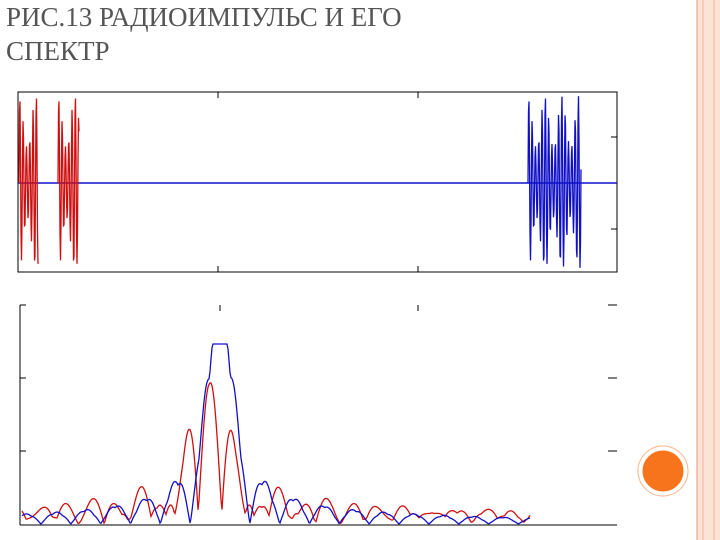 The height and width of the screenshot is (540, 720). I want to click on decor-ring, so click(663, 471).